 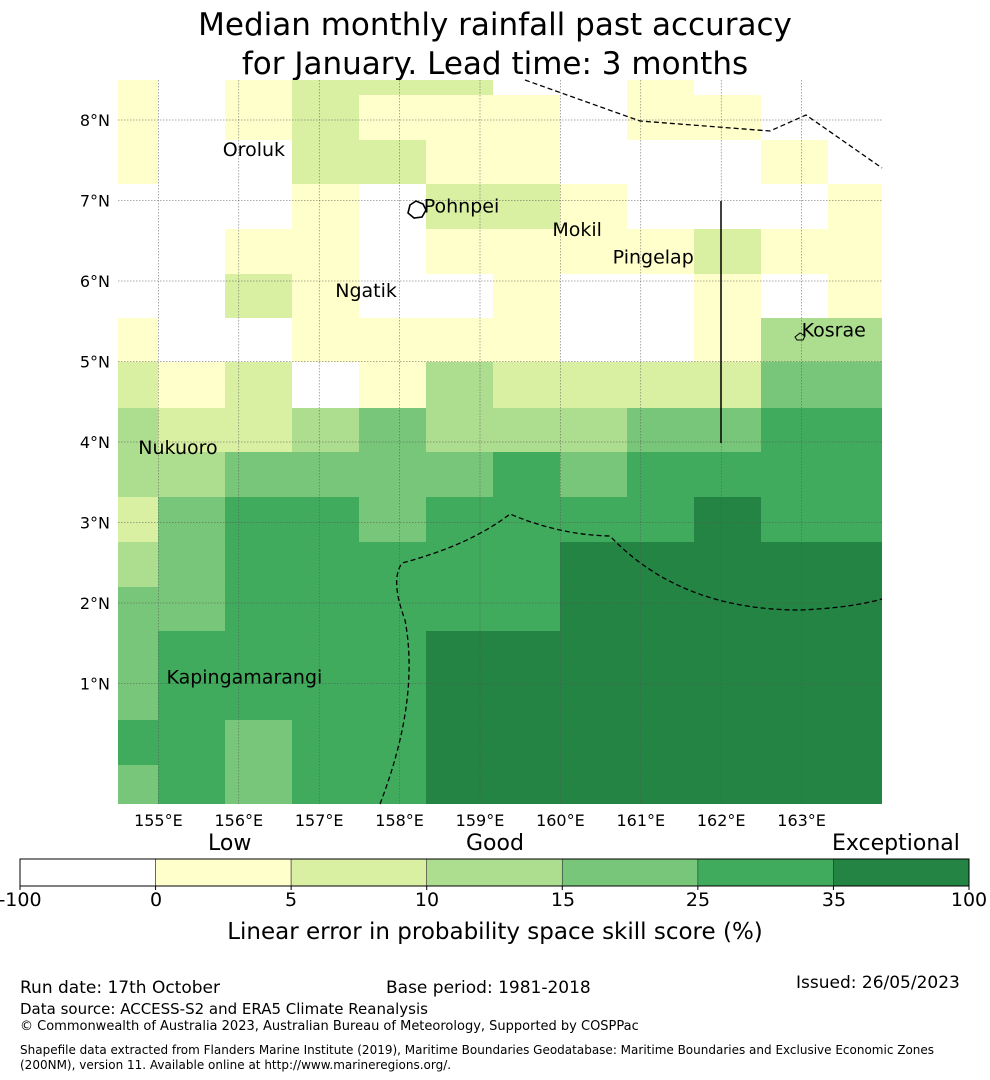 I want to click on colorbar-tick: 15, so click(x=563, y=900).